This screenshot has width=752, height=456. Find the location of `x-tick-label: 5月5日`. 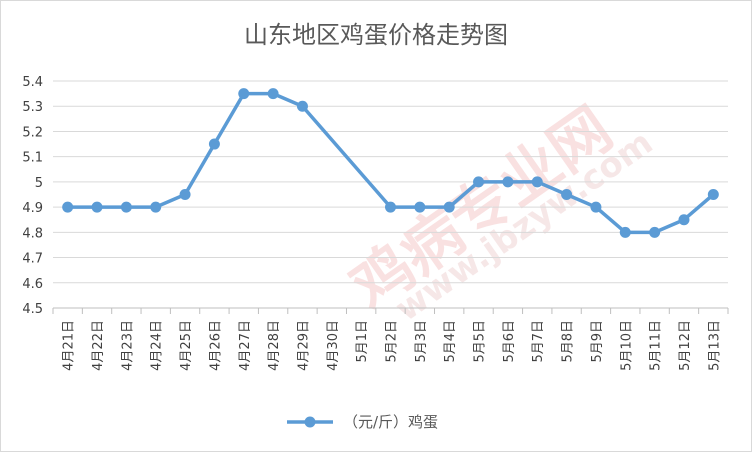

x-tick-label: 5月5日 is located at coordinates (480, 341).